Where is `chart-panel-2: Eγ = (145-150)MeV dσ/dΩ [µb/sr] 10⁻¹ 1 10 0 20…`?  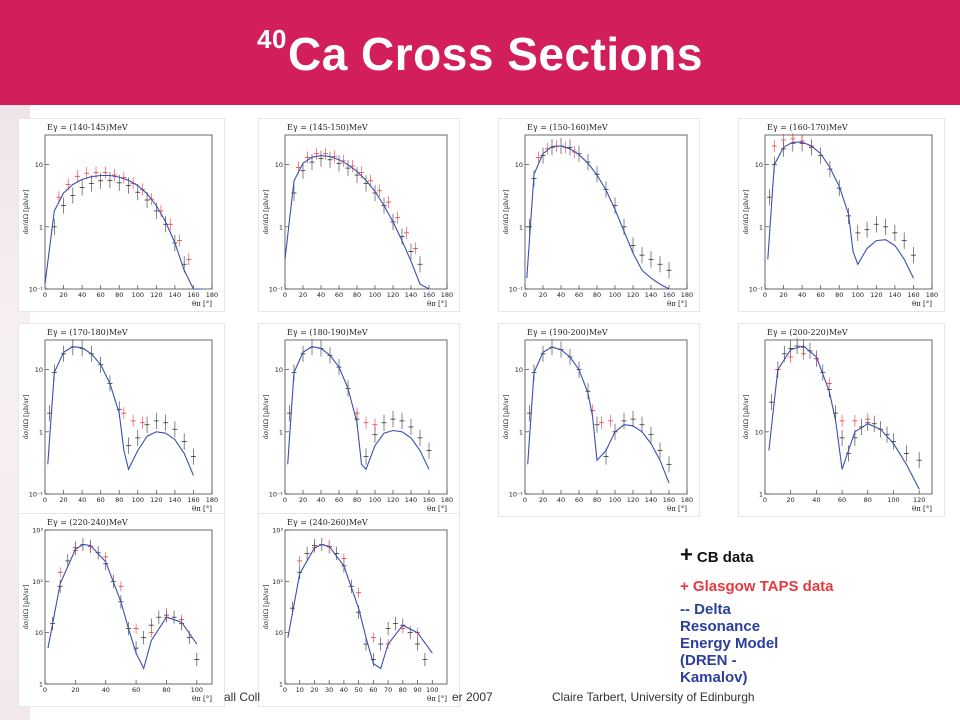 chart-panel-2: Eγ = (145-150)MeV dσ/dΩ [µb/sr] 10⁻¹ 1 10 0 20… is located at coordinates (359, 215).